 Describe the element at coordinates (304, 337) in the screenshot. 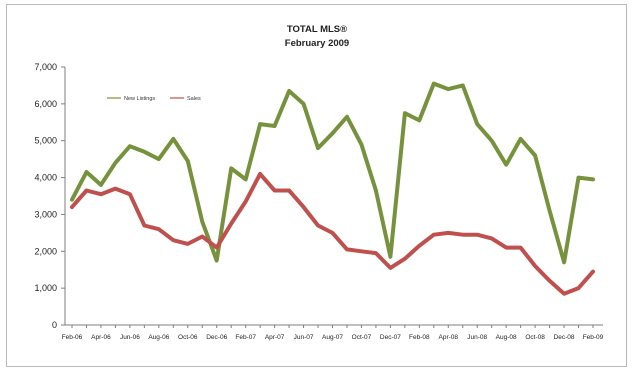

I see `x-tick-label: Jun-07` at that location.